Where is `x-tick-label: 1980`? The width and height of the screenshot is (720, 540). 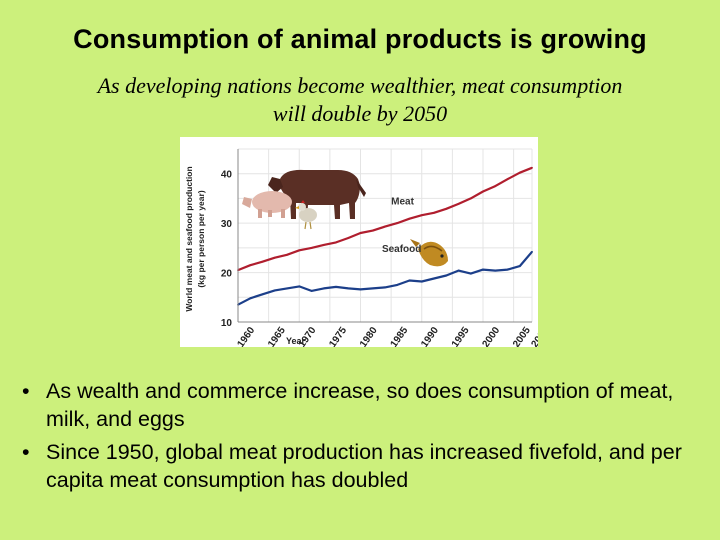
x-tick-label: 1980 is located at coordinates (369, 336).